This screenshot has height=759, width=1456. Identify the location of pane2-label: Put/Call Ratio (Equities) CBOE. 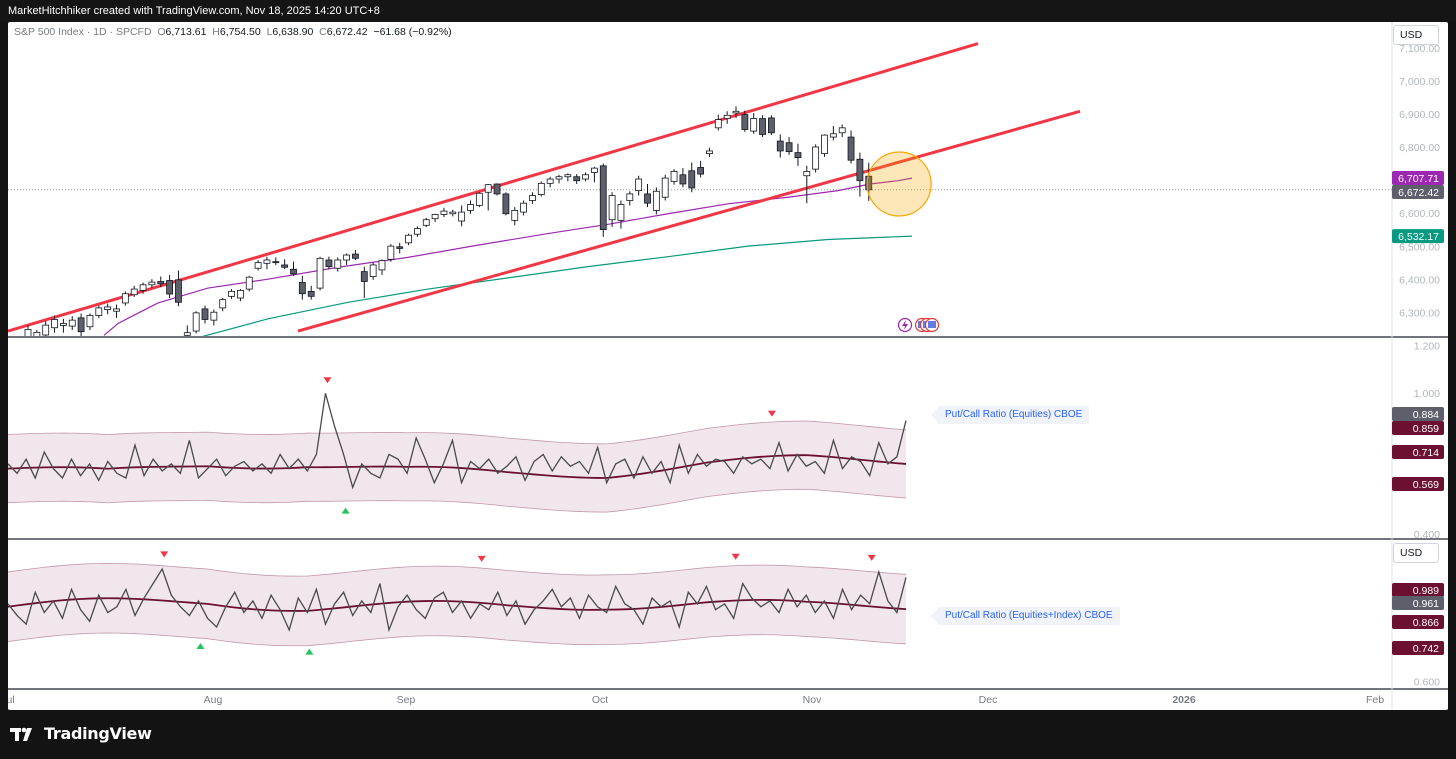
(1010, 415).